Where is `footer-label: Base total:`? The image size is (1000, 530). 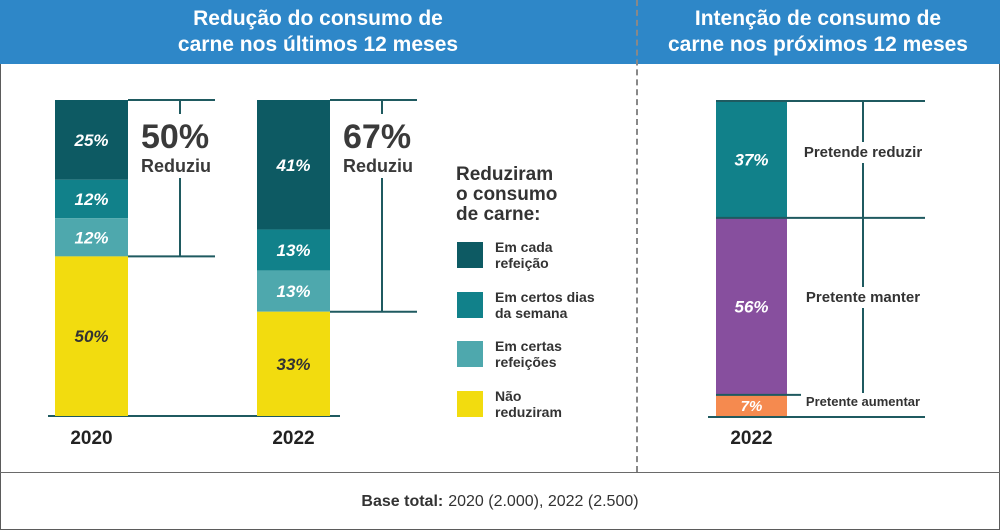 footer-label: Base total: is located at coordinates (402, 501).